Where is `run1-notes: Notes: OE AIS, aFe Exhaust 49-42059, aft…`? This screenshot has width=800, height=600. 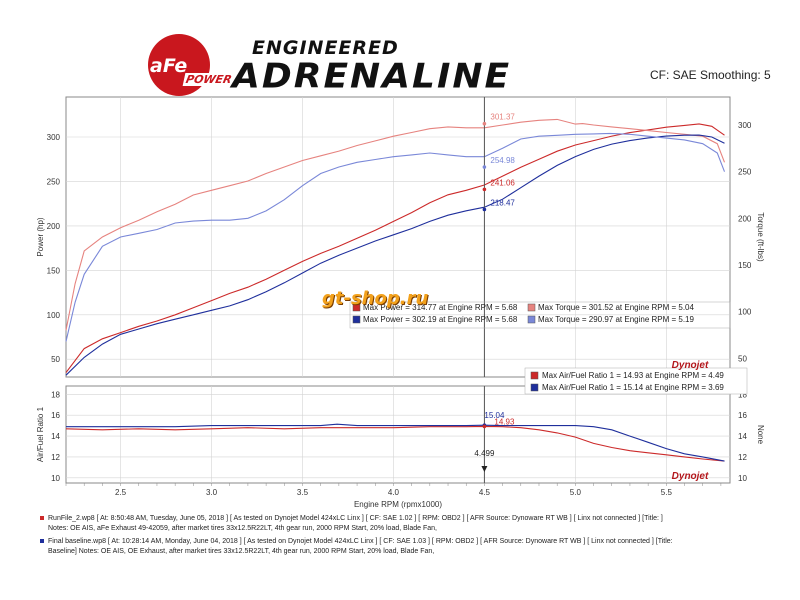
run1-notes: Notes: OE AIS, aFe Exhaust 49-42059, aft… is located at coordinates (242, 528).